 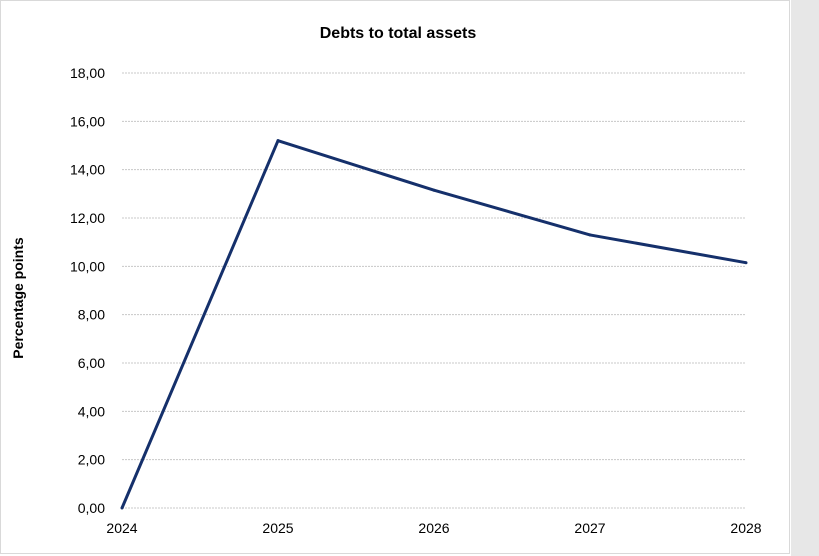 What do you see at coordinates (87, 266) in the screenshot?
I see `y-tick-label: 10,00` at bounding box center [87, 266].